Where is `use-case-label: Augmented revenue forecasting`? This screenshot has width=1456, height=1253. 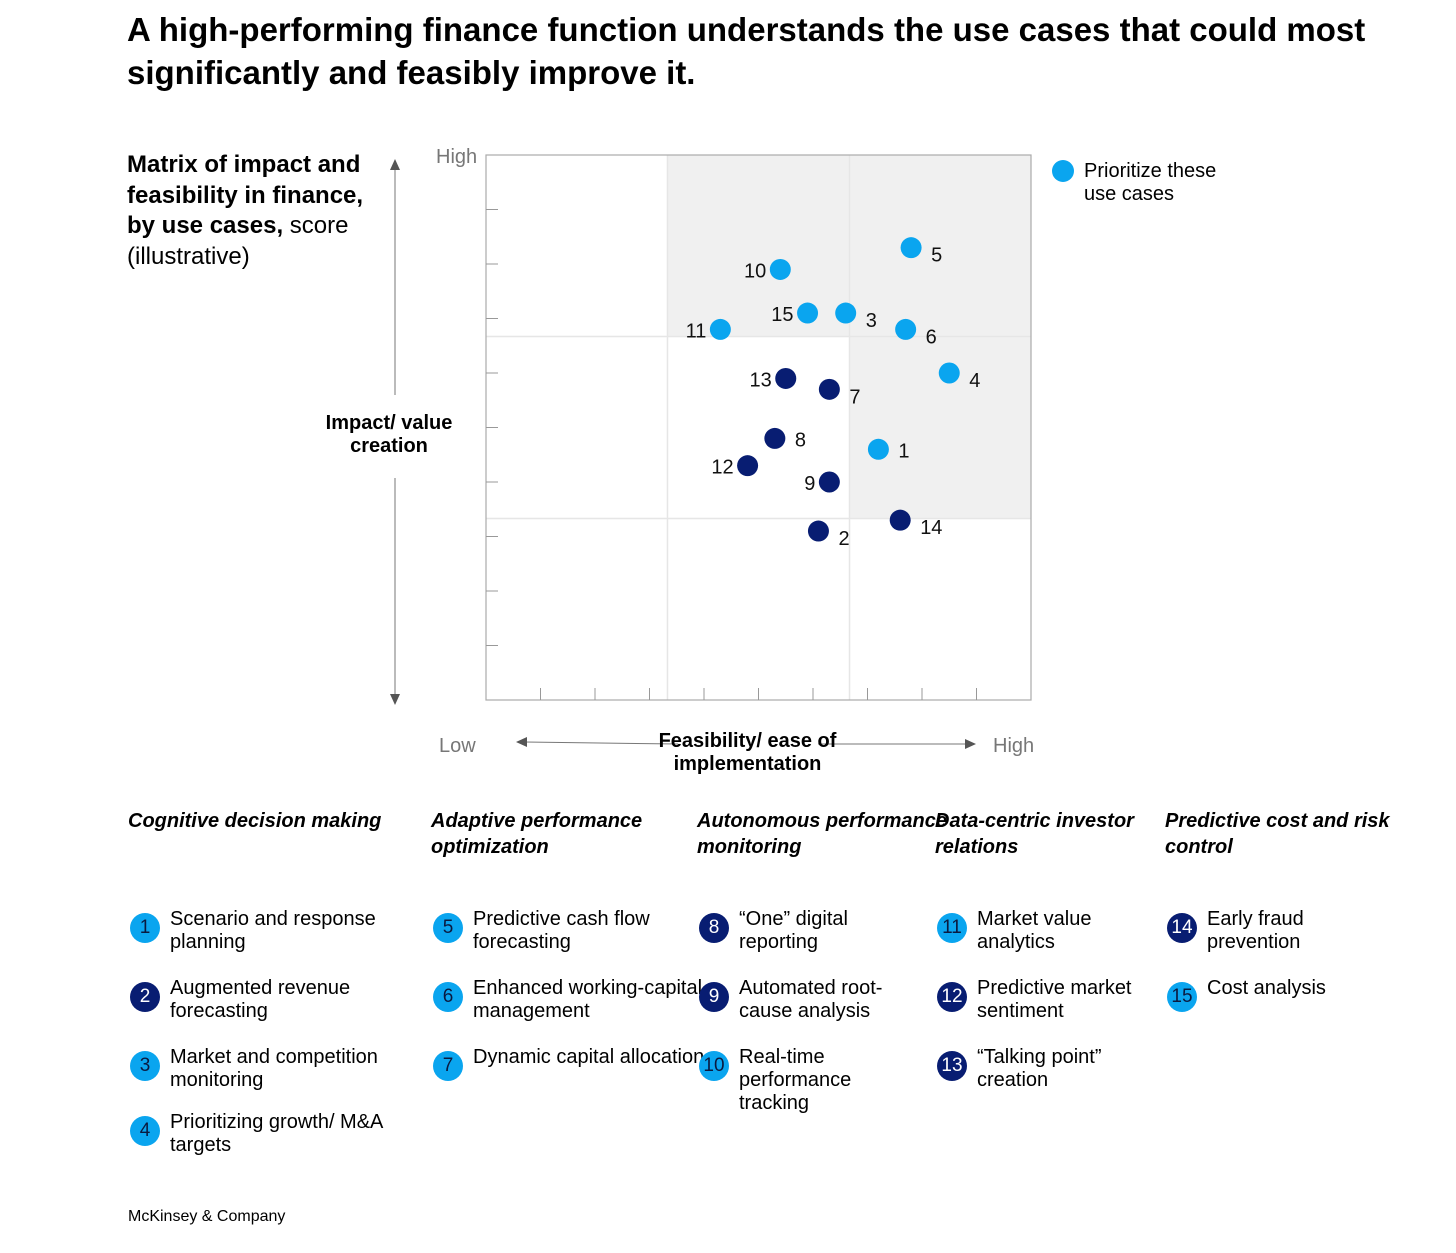
use-case-label: Augmented revenue forecasting is located at coordinates (260, 999).